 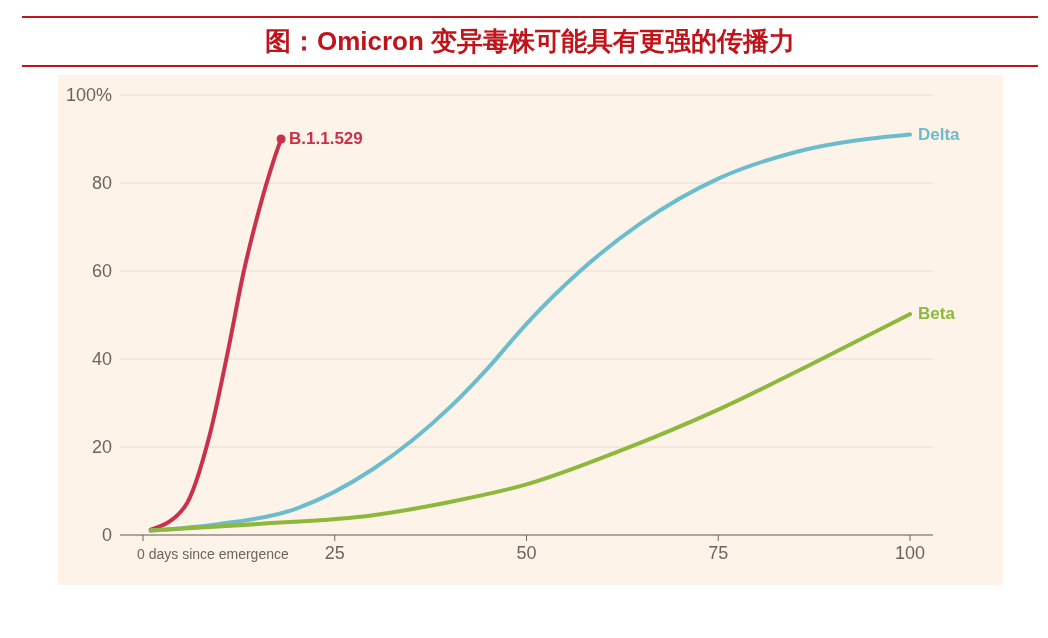 What do you see at coordinates (334, 553) in the screenshot?
I see `x-tick-label: 25` at bounding box center [334, 553].